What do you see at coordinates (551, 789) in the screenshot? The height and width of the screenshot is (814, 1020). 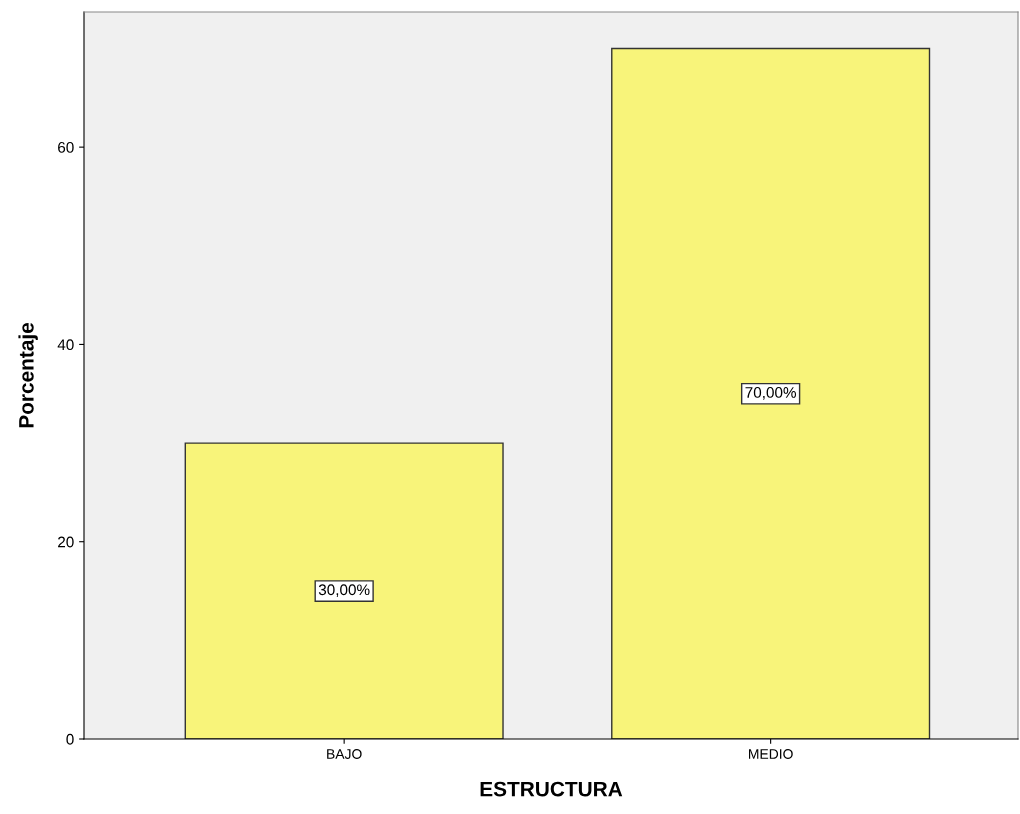 I see `x-axis-title: ESTRUCTURA` at bounding box center [551, 789].